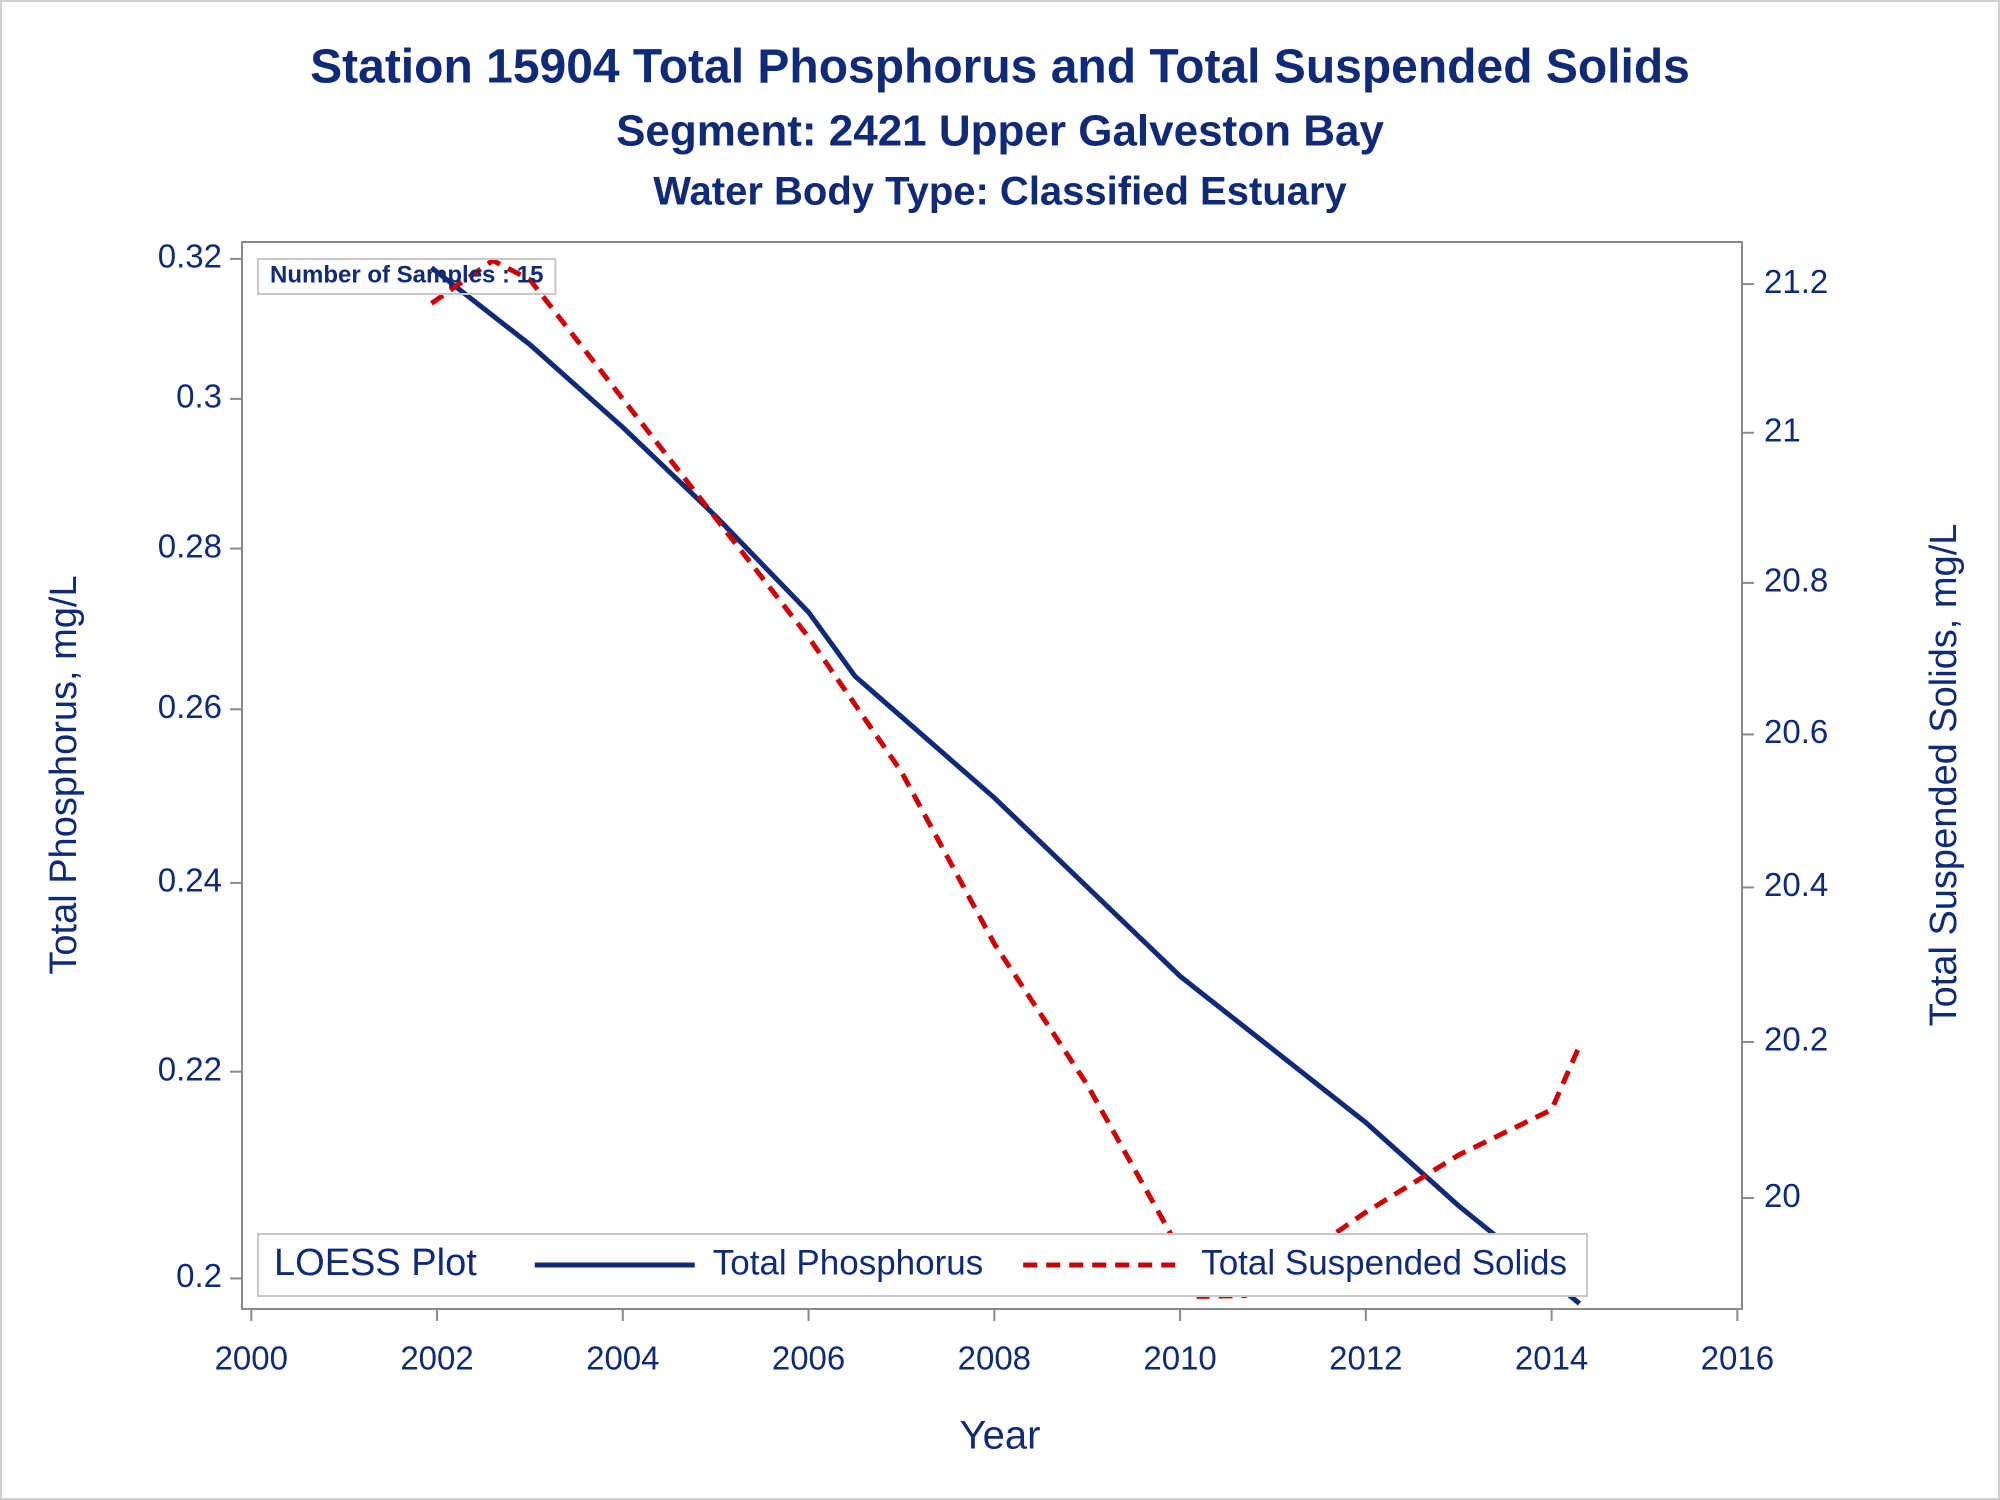  What do you see at coordinates (190, 1068) in the screenshot?
I see `y-tick-label: 0.22` at bounding box center [190, 1068].